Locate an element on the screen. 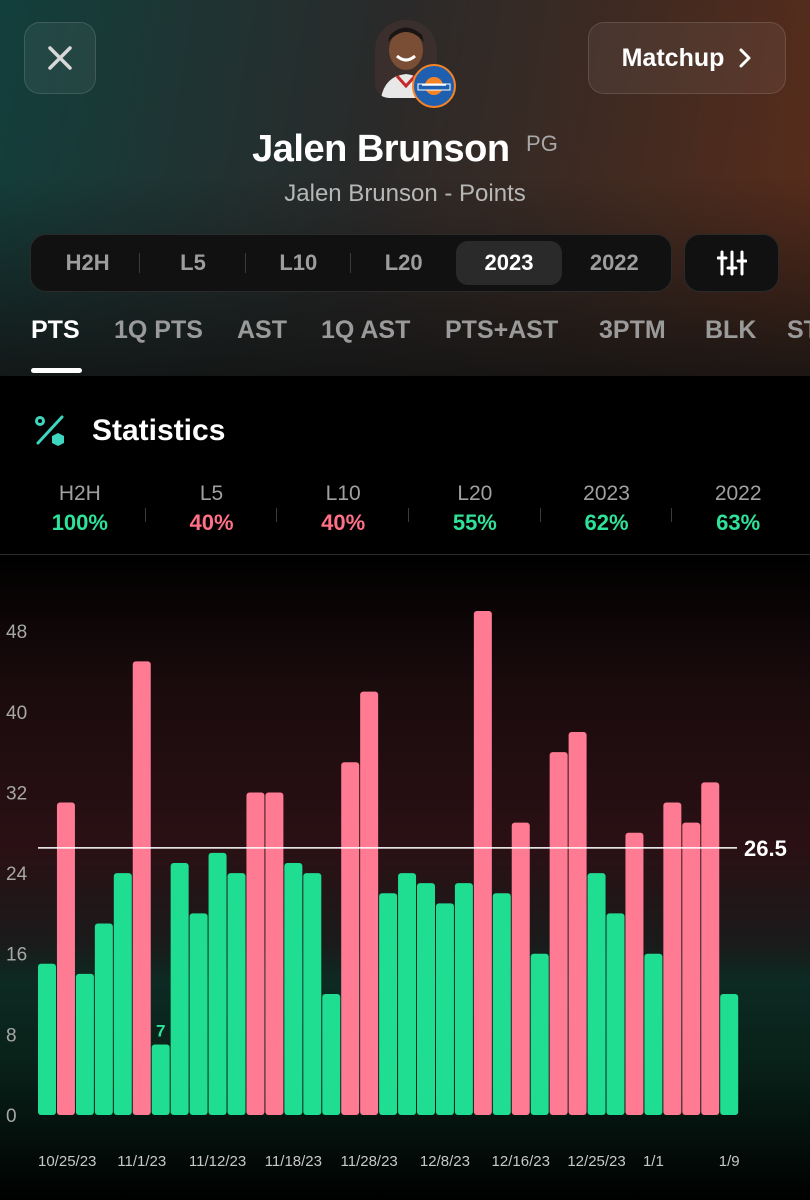  market-subtitle: Jalen Brunson - Points is located at coordinates (405, 193).